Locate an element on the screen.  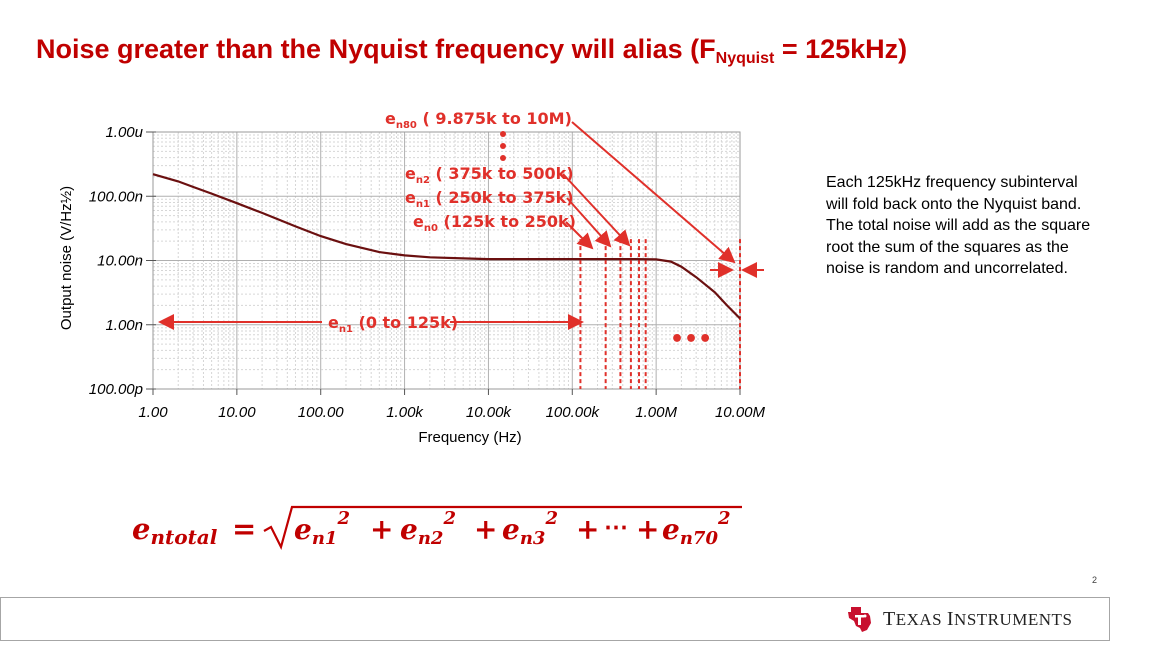
company-logo: TEXAS INSTRUMENTS is located at coordinates (965, 619).